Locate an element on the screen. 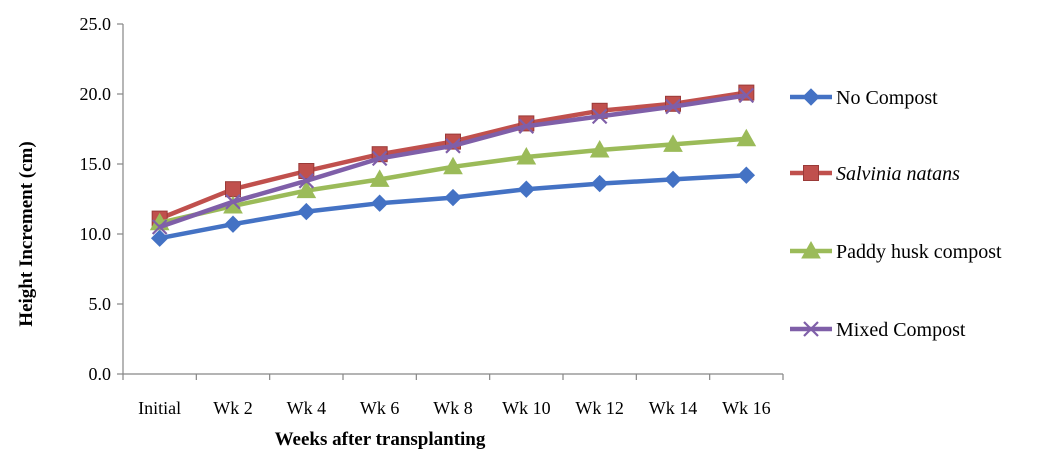 This screenshot has height=452, width=1062. y-tick-label: 0.0 is located at coordinates (100, 374).